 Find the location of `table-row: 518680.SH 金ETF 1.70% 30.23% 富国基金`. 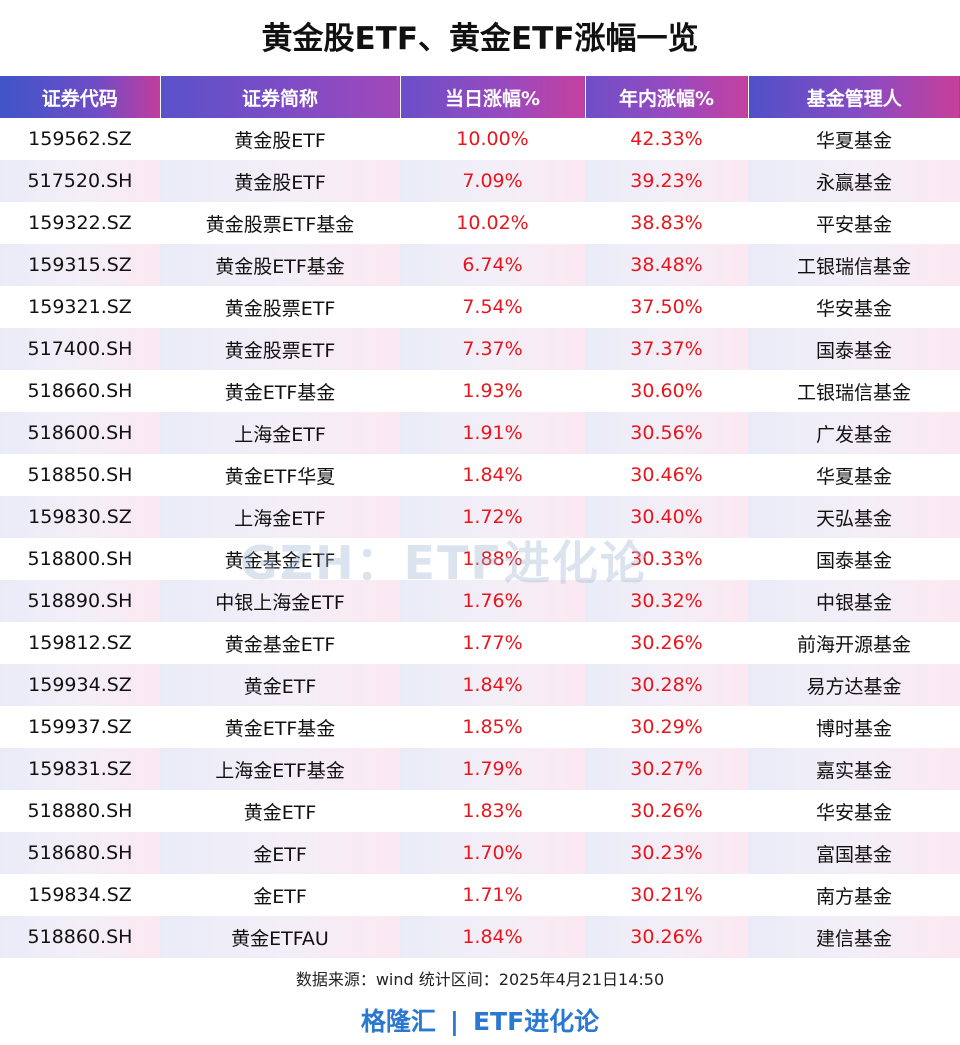

table-row: 518680.SH 金ETF 1.70% 30.23% 富国基金 is located at coordinates (480, 853).